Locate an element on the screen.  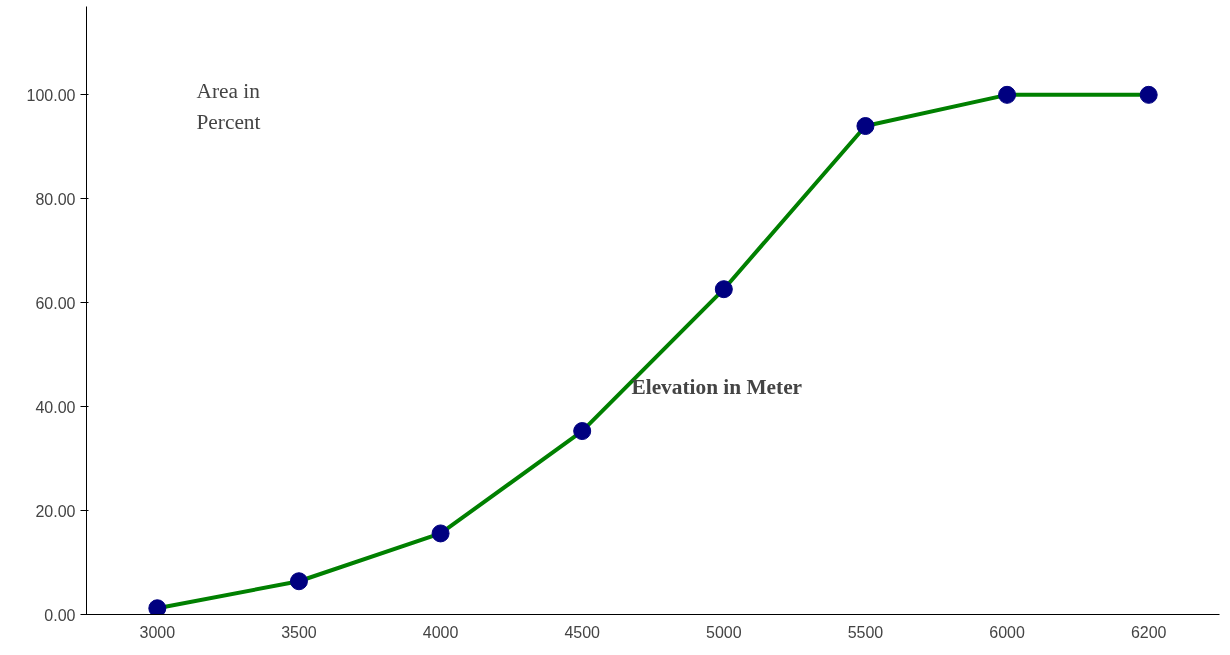
y-tick-label: 60.00 is located at coordinates (55, 303).